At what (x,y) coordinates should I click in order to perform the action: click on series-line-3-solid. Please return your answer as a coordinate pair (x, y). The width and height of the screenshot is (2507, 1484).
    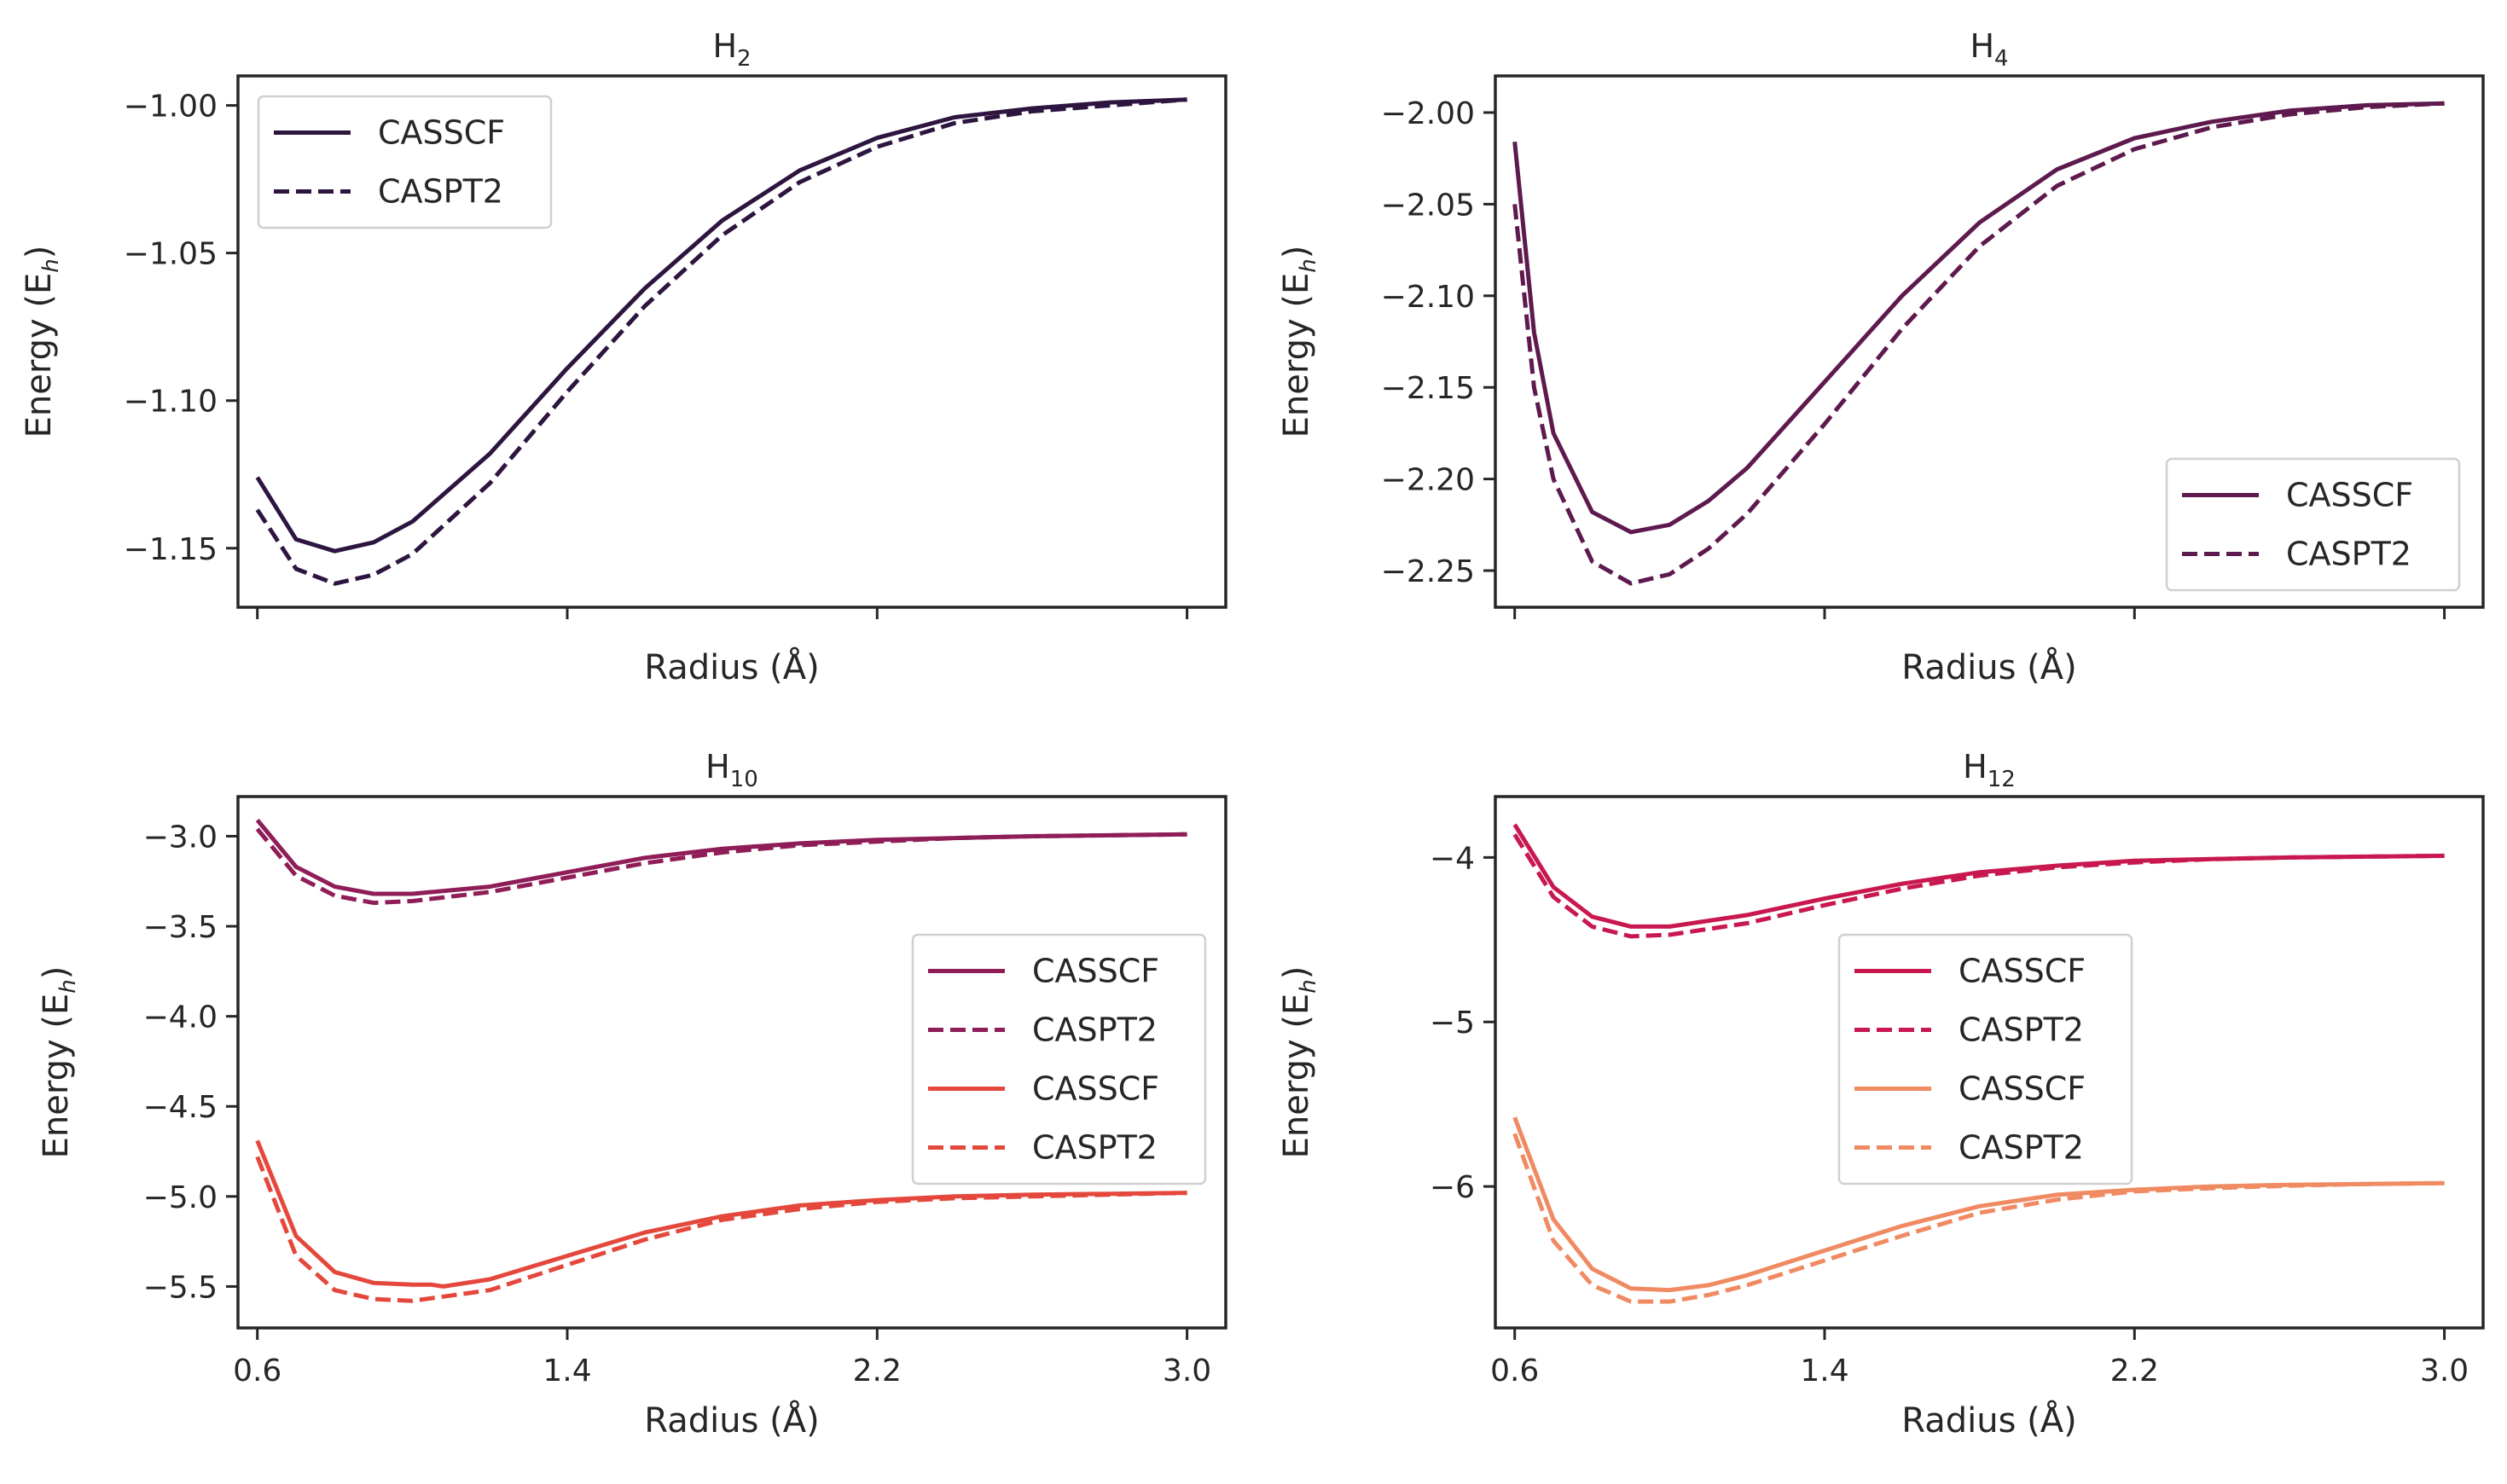
    Looking at the image, I should click on (721, 1214).